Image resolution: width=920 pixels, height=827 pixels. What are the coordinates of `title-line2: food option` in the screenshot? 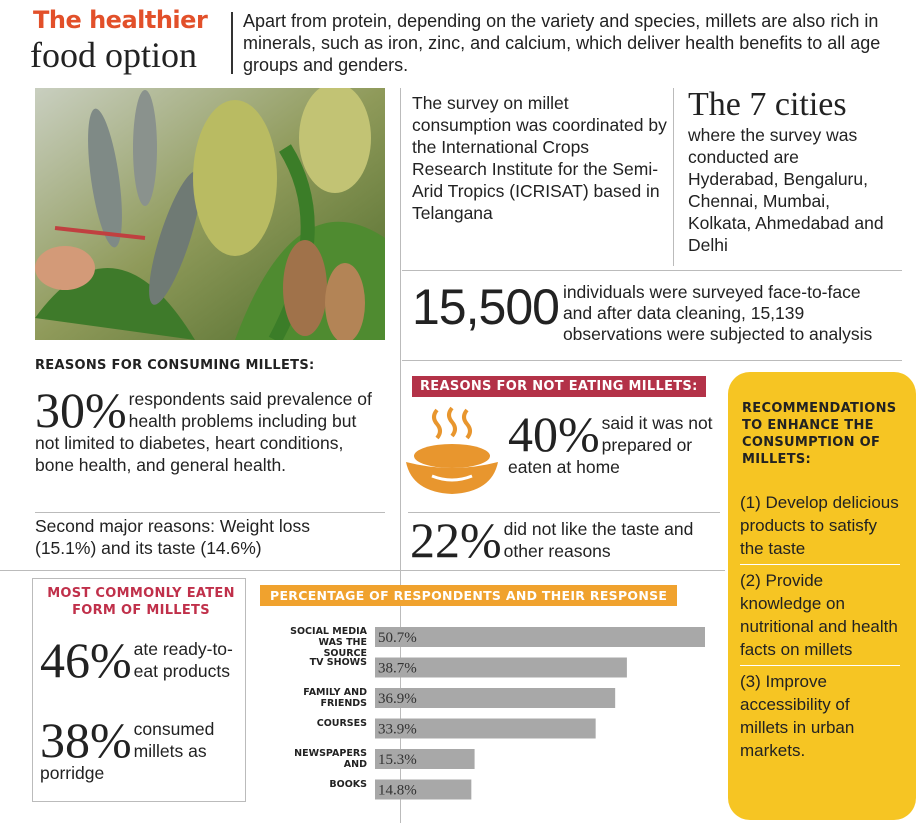 It's located at (113, 55).